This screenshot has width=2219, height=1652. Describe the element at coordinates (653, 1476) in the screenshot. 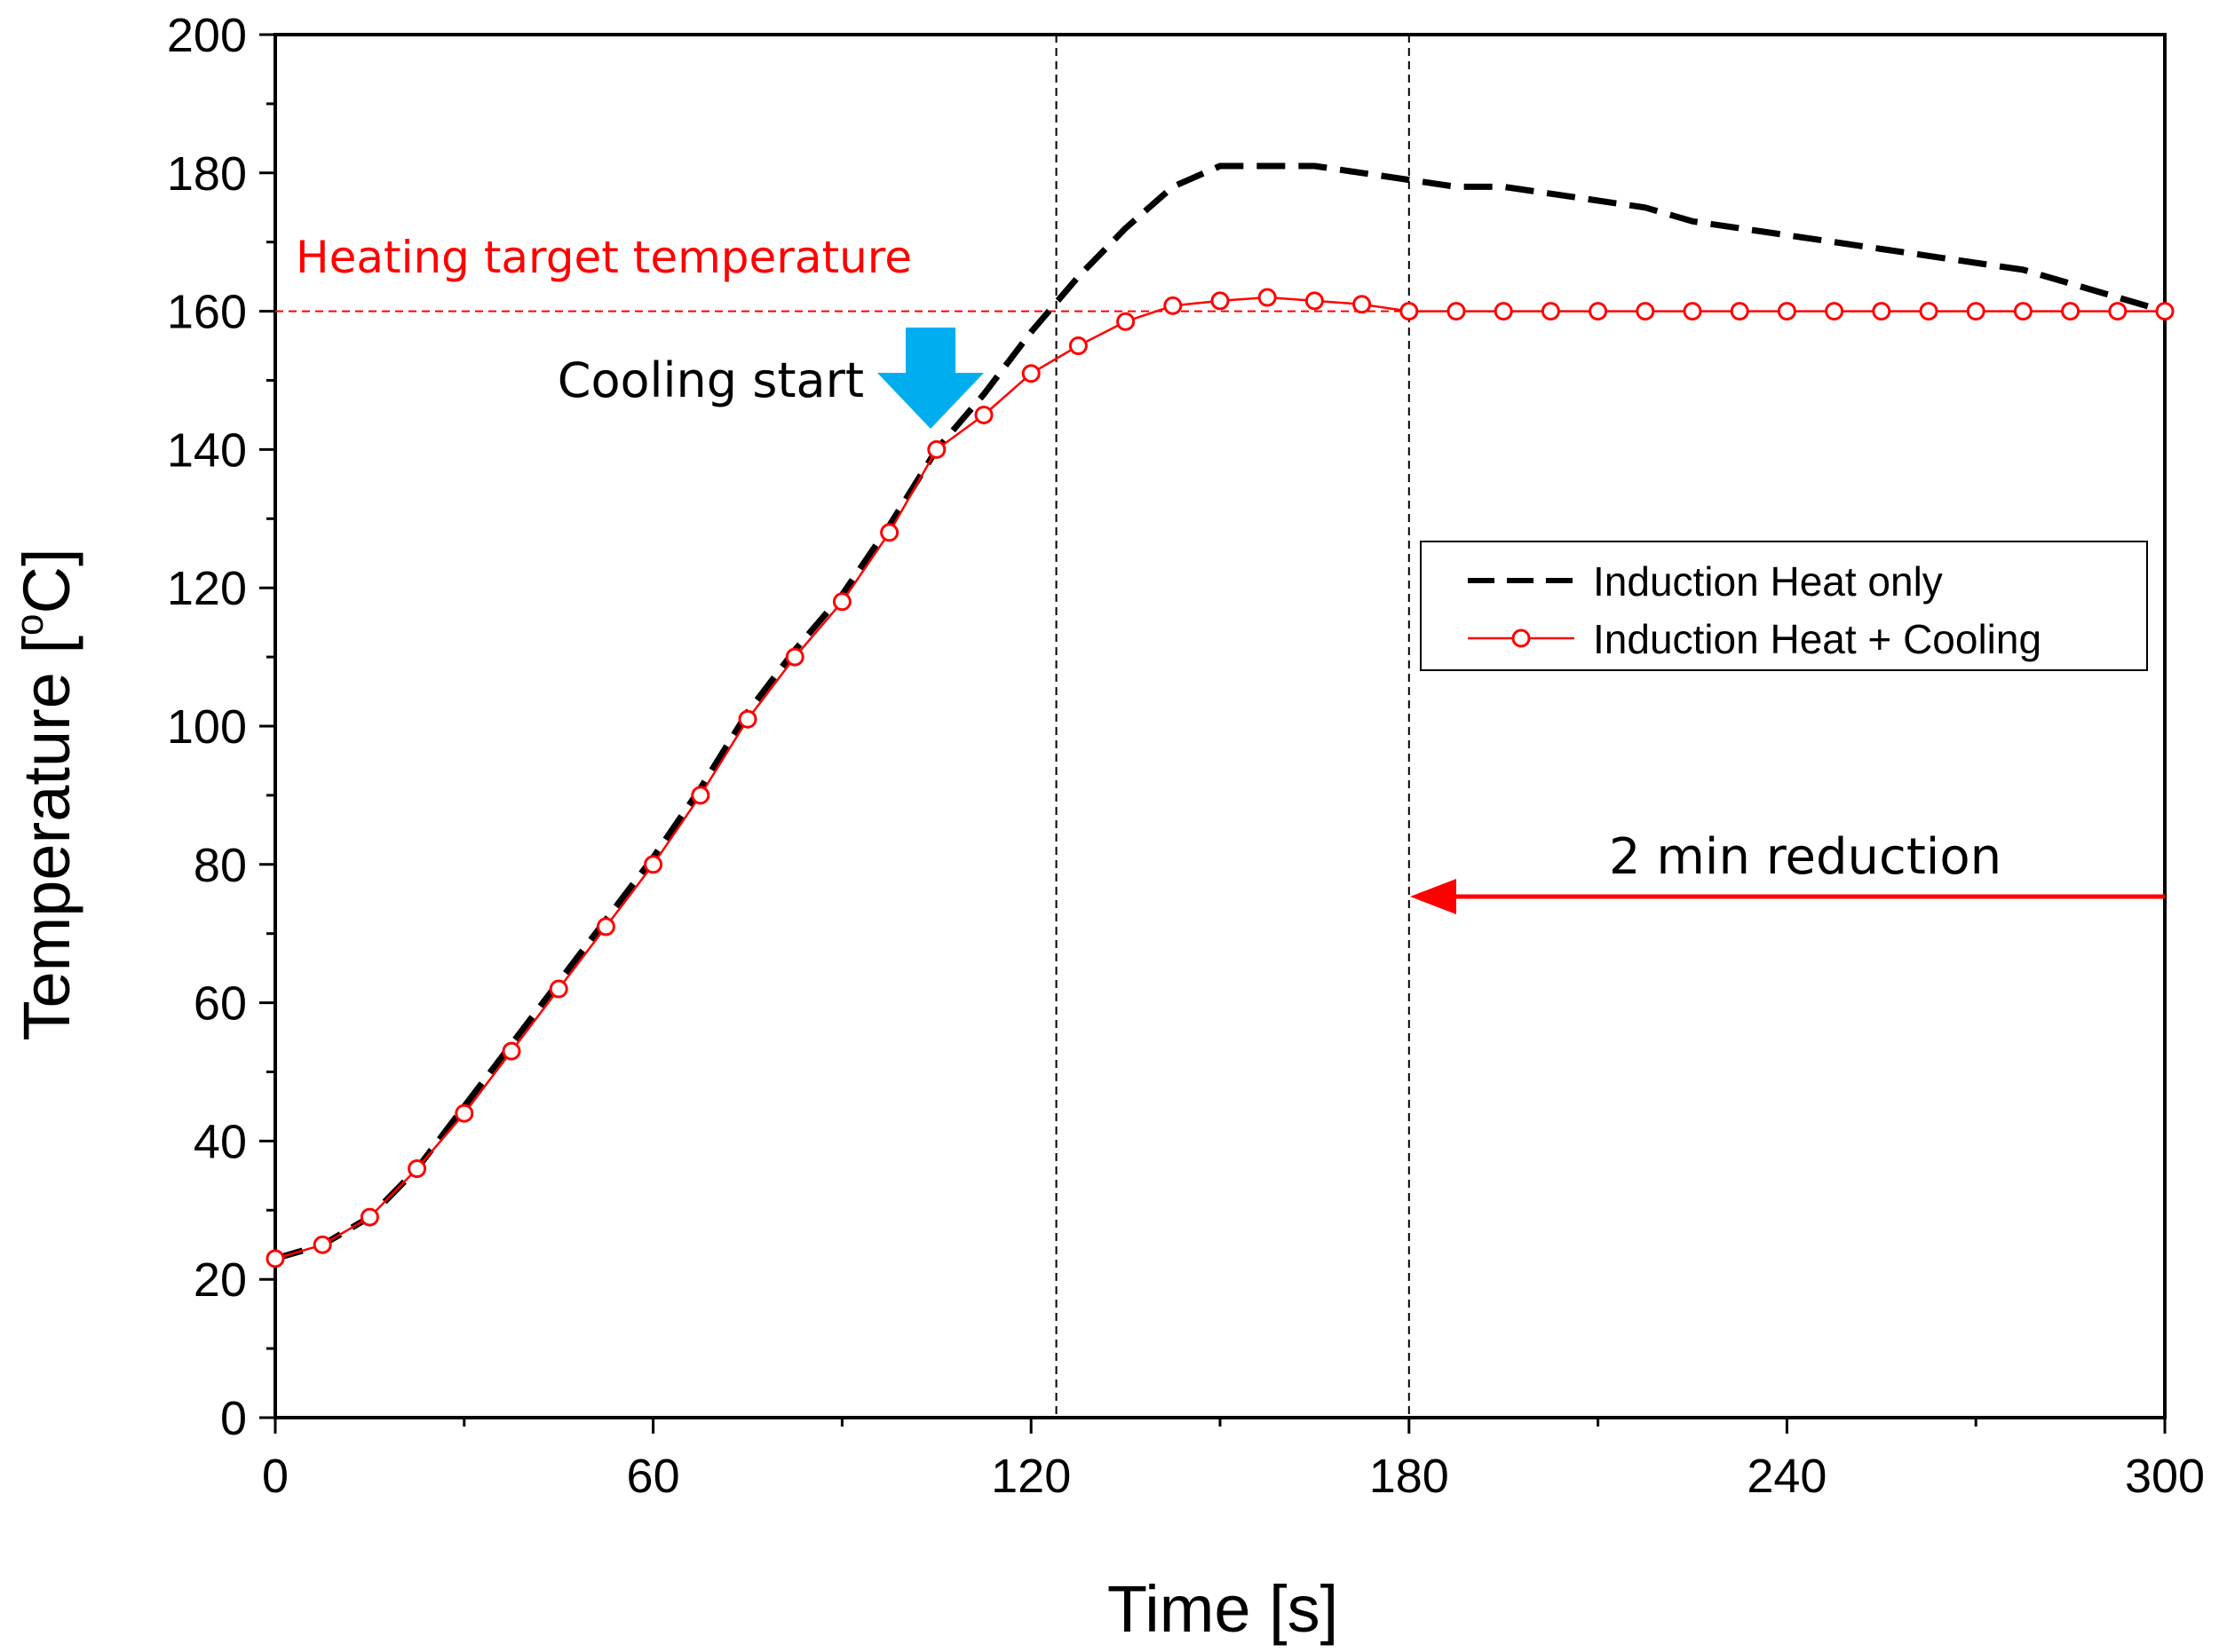

I see `x-tick-label: 60` at that location.